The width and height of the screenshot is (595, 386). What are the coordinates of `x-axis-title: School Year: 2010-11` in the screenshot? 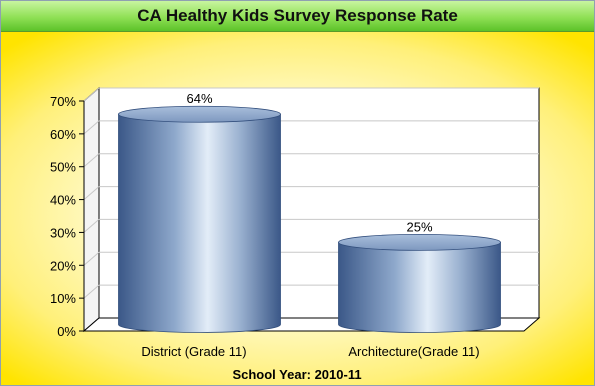 It's located at (296, 374).